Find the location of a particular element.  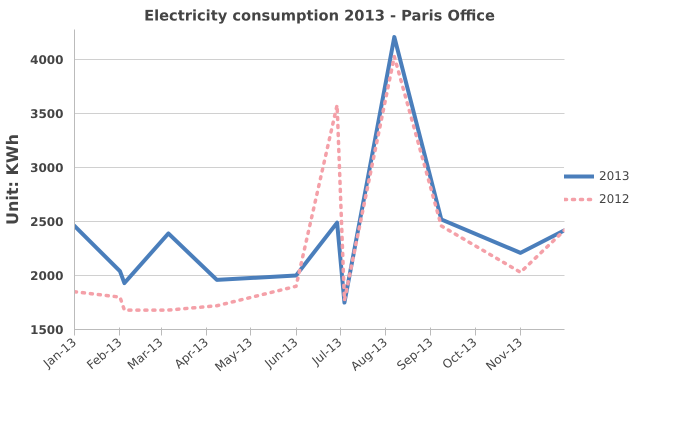

y-tick-label: 2500 is located at coordinates (47, 222).